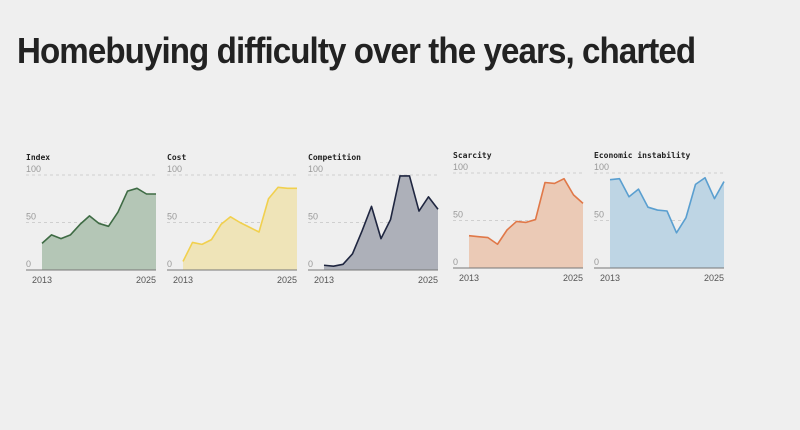  Describe the element at coordinates (38, 157) in the screenshot. I see `chart-title: Index` at that location.